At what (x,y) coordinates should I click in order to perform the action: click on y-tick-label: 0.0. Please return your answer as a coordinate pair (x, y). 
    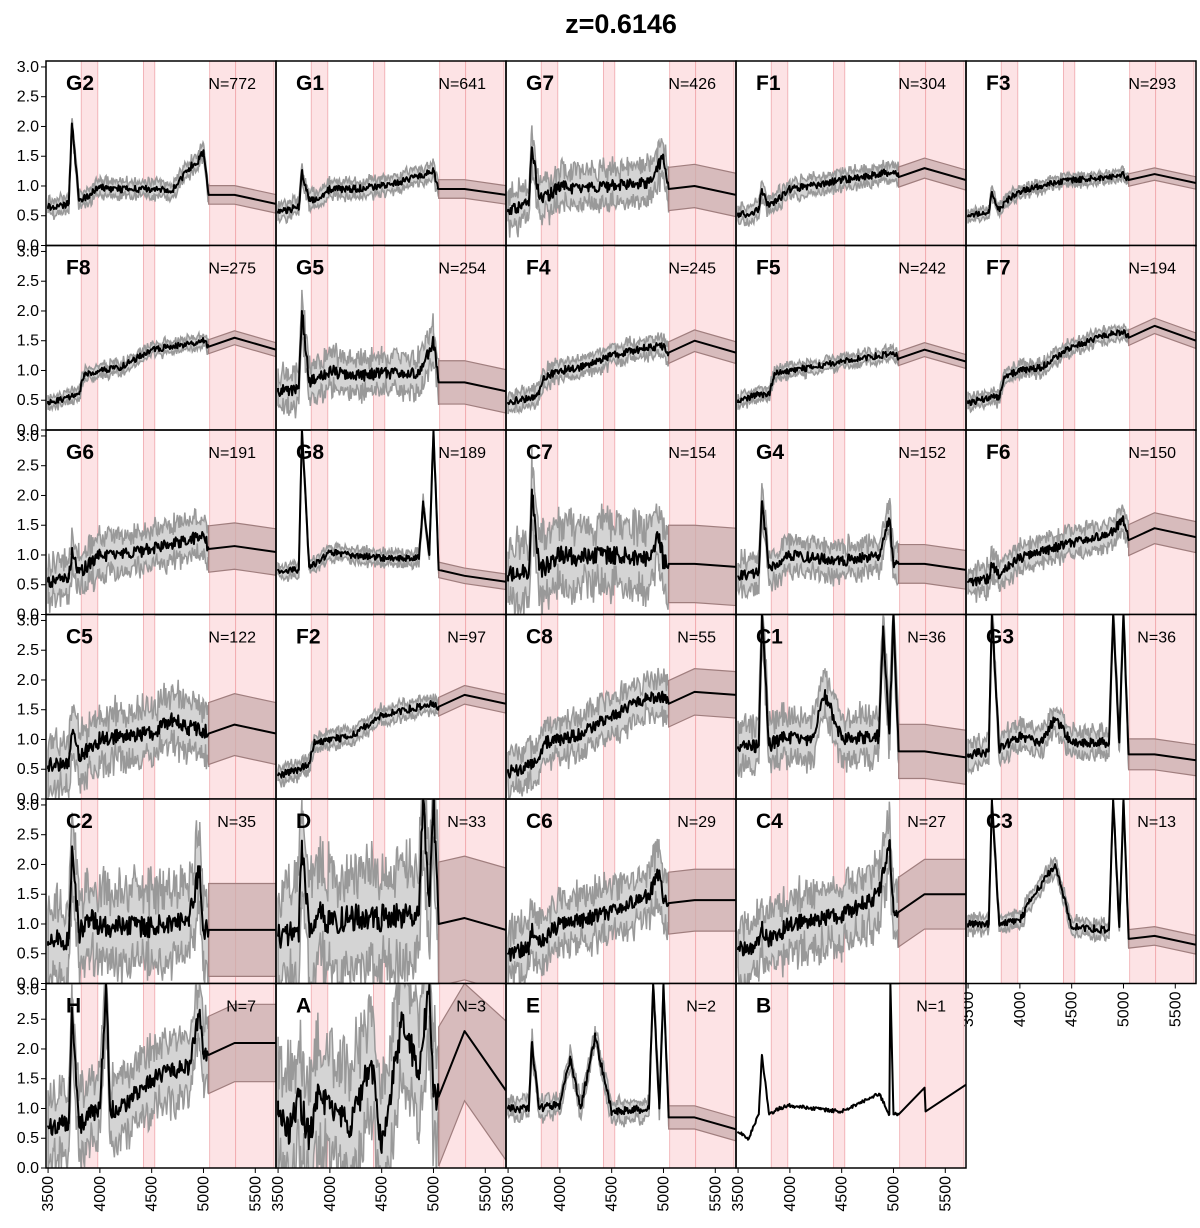
    Looking at the image, I should click on (28, 246).